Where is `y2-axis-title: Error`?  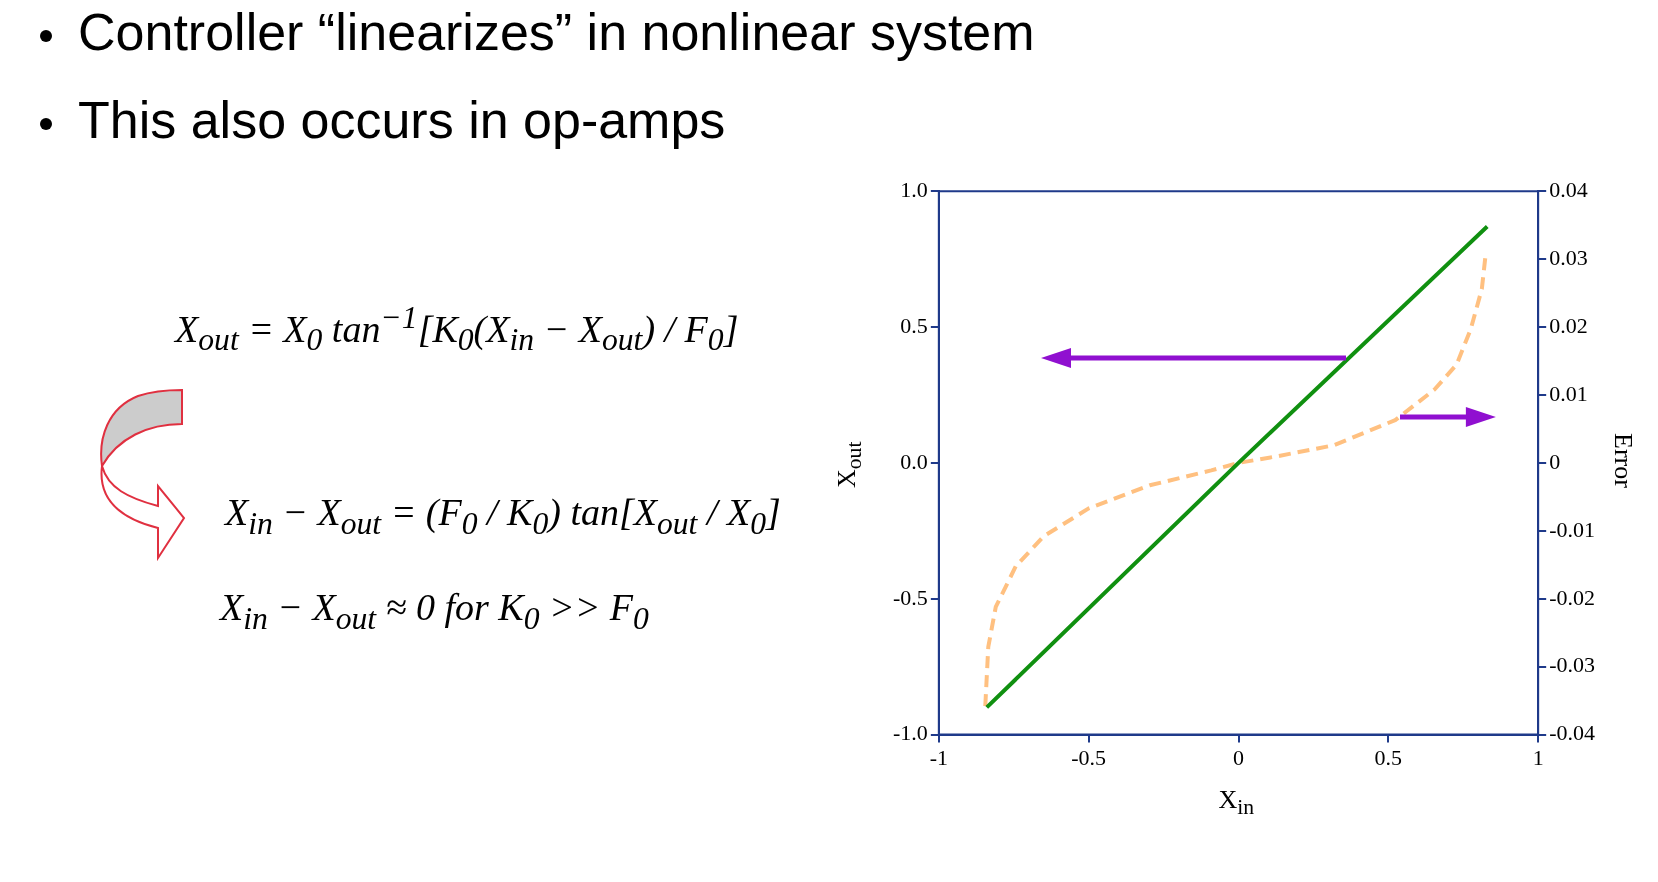
y2-axis-title: Error is located at coordinates (1623, 460).